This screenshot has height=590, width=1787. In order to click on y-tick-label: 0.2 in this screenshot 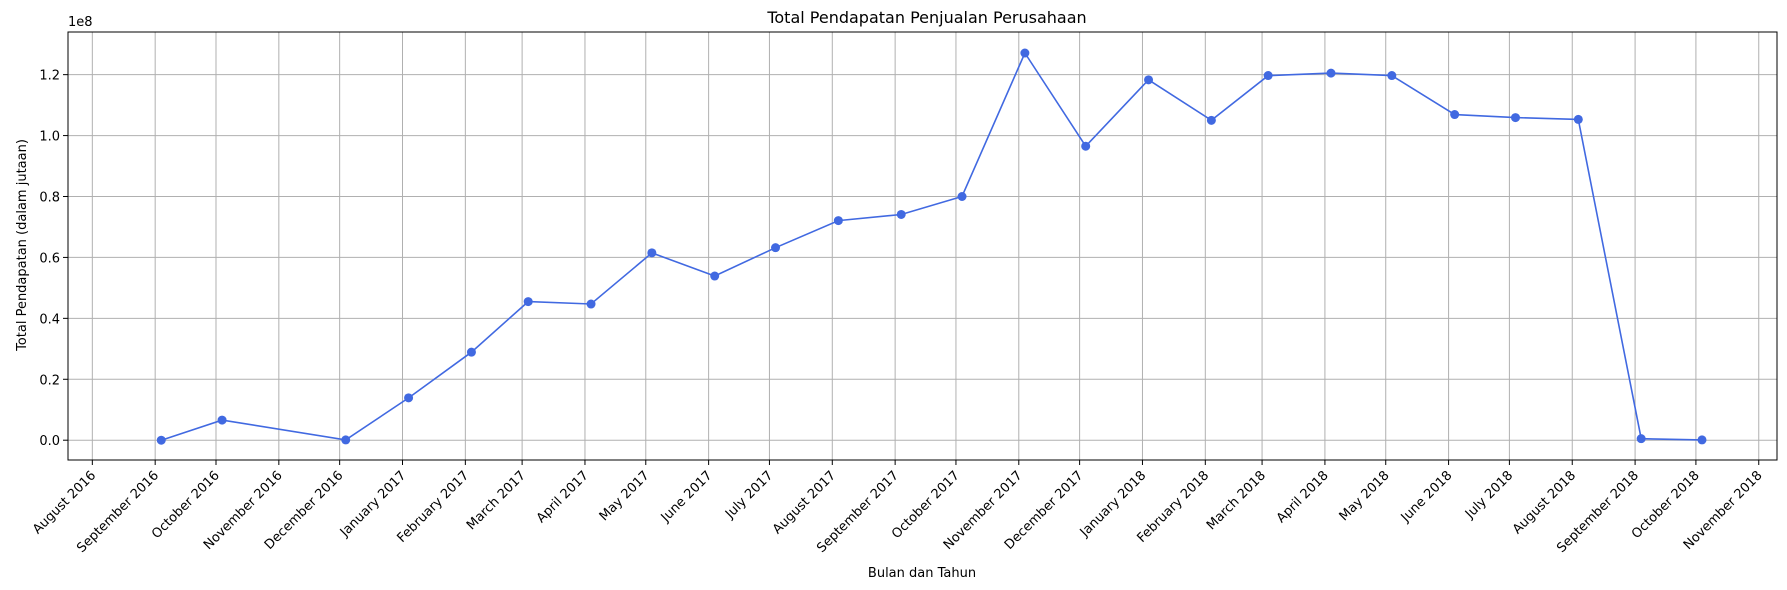, I will do `click(49, 380)`.